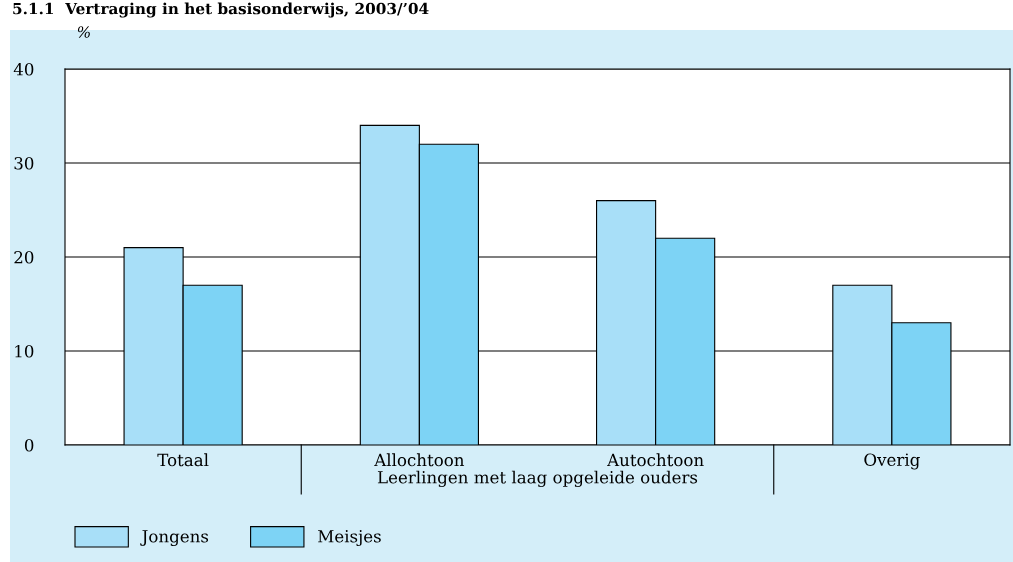  Describe the element at coordinates (24, 257) in the screenshot. I see `y-tick-label: 20` at that location.